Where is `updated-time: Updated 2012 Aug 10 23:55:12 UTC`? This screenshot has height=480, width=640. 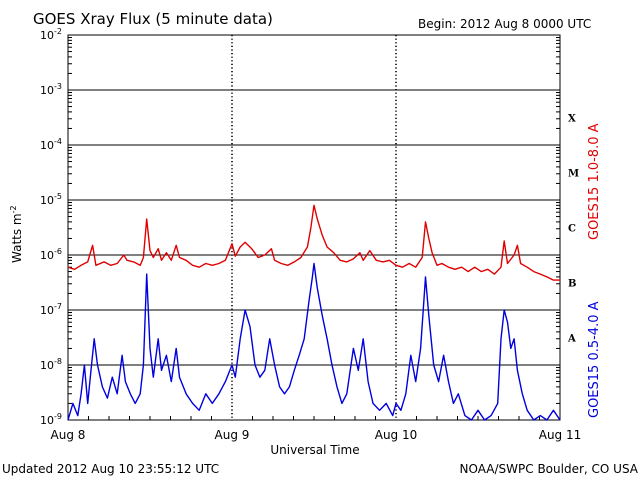 updated-time: Updated 2012 Aug 10 23:55:12 UTC is located at coordinates (110, 469).